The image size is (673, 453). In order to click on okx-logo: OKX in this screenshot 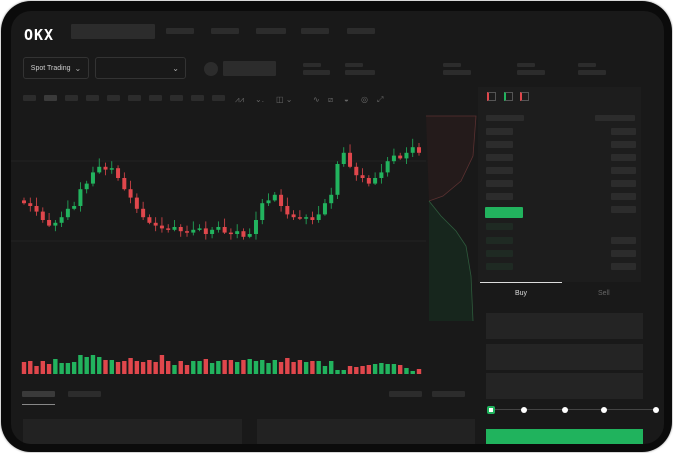, I will do `click(39, 35)`.